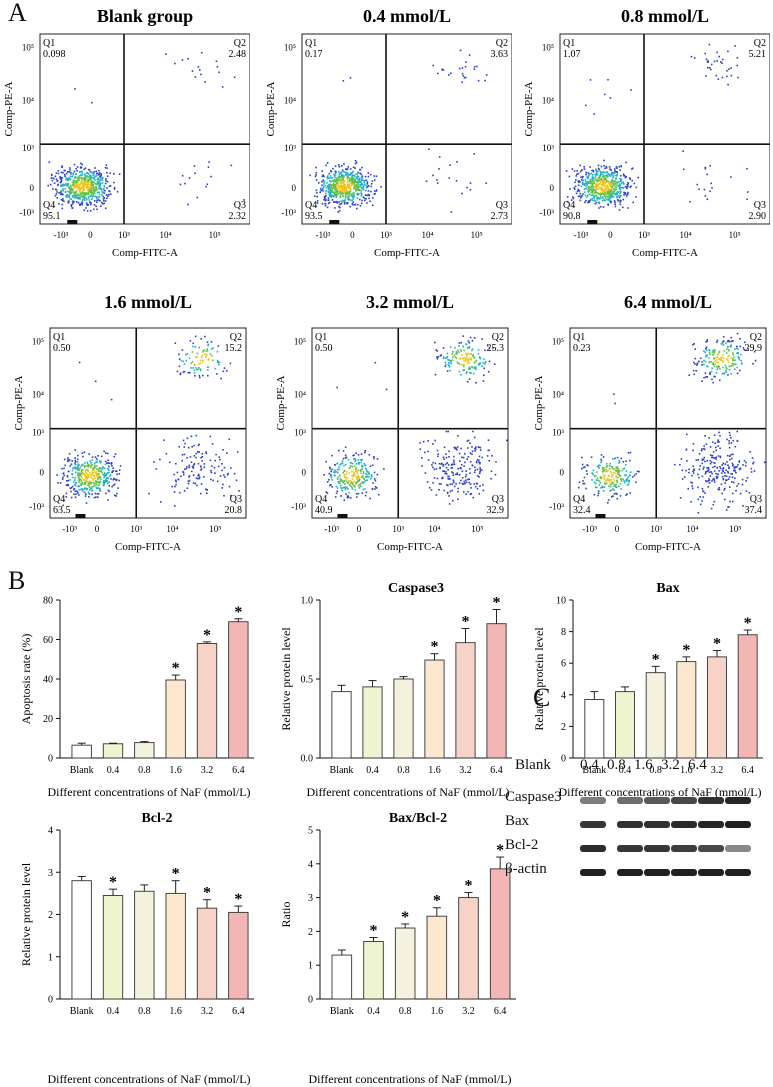 Image resolution: width=773 pixels, height=1087 pixels. What do you see at coordinates (50, 873) in the screenshot?
I see `y-tick-label: 3` at bounding box center [50, 873].